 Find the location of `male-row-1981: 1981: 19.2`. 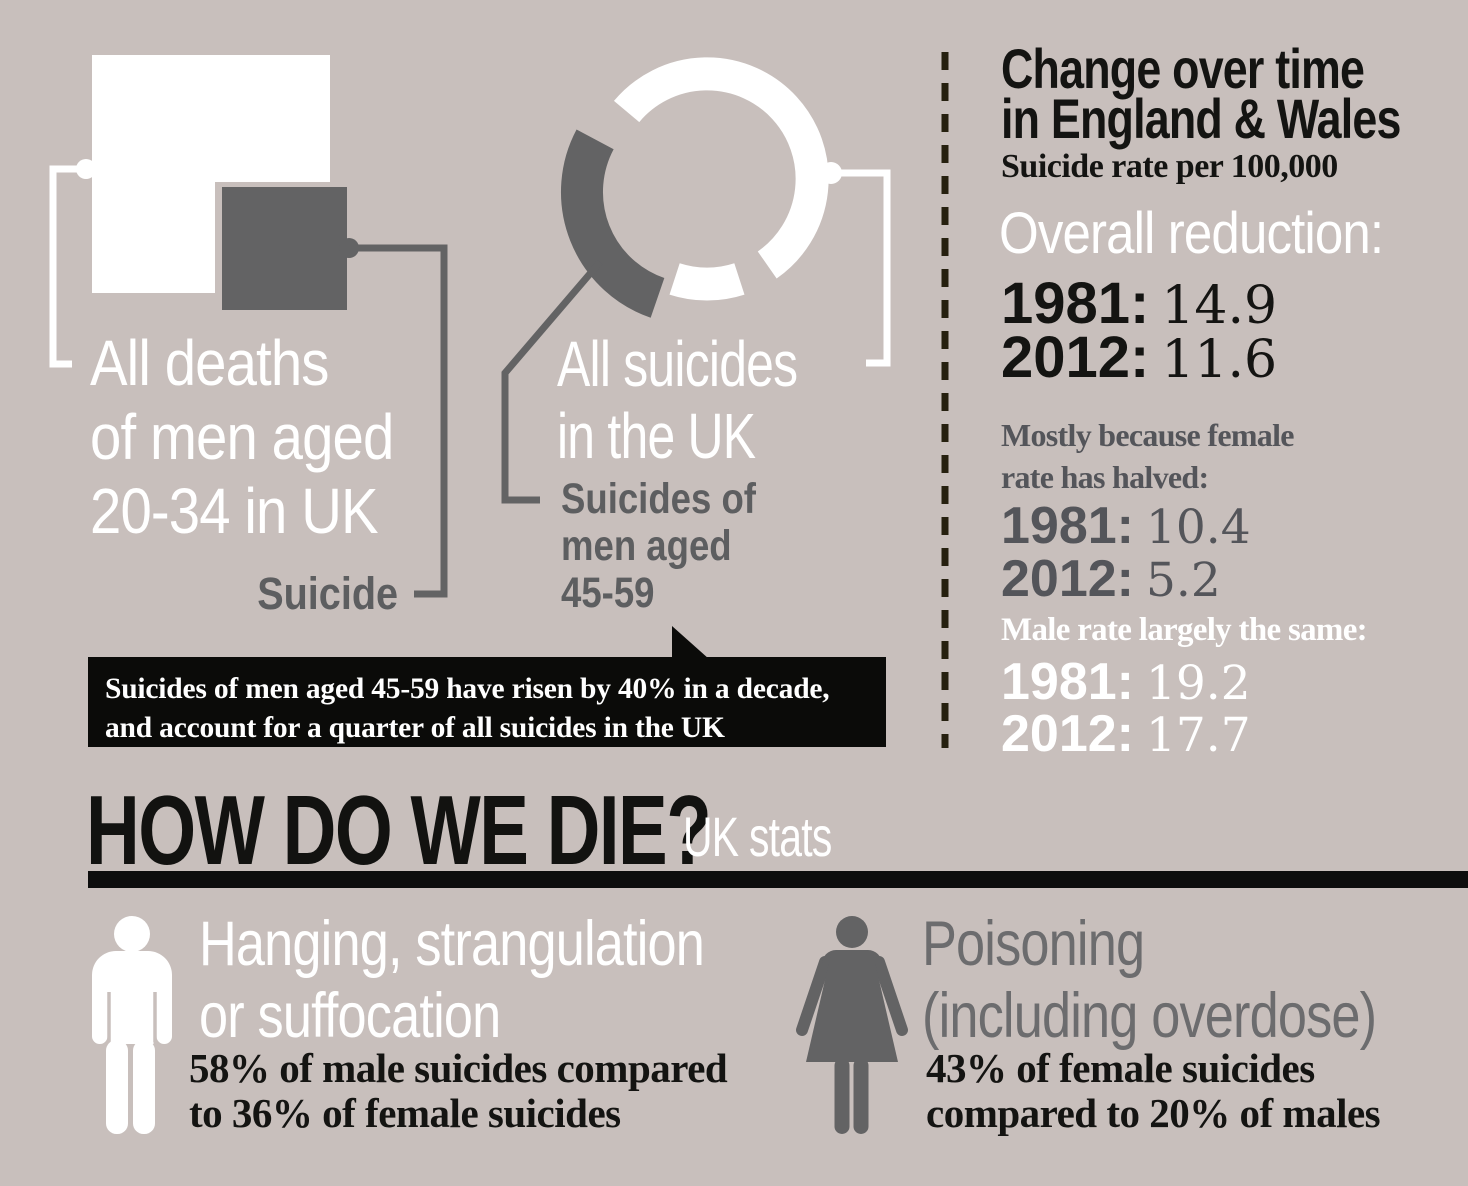

male-row-1981: 1981: 19.2 is located at coordinates (1126, 682).